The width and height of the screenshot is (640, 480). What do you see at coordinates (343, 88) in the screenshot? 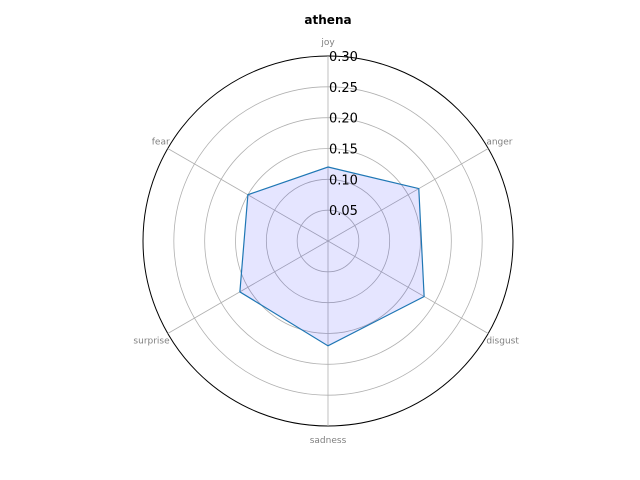
I see `r-tick-label-4: 0.25` at bounding box center [343, 88].